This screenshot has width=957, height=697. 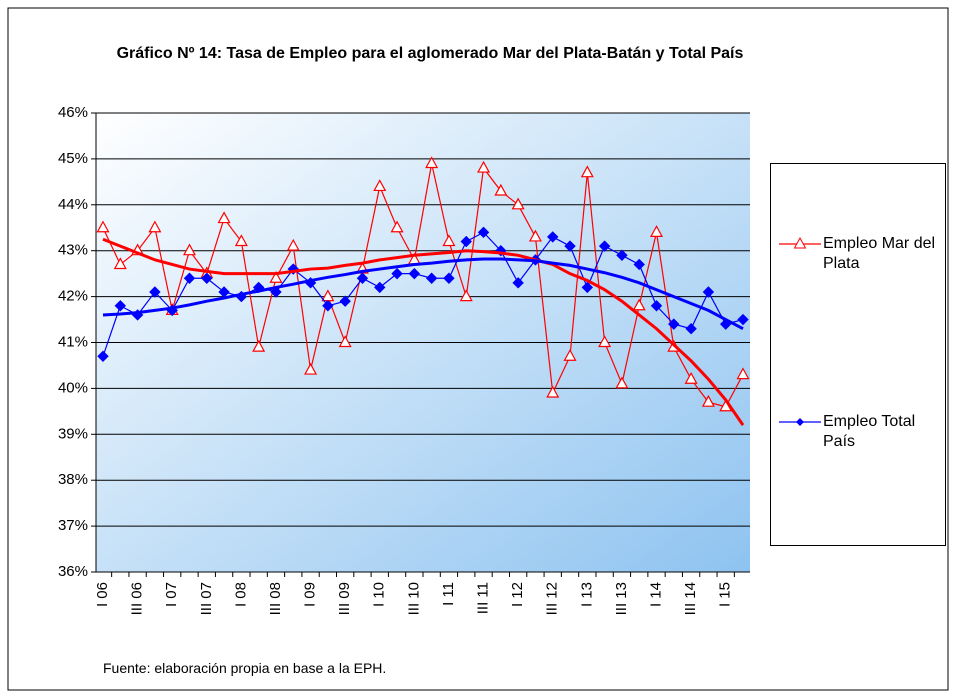 I want to click on trend-line, so click(x=423, y=294).